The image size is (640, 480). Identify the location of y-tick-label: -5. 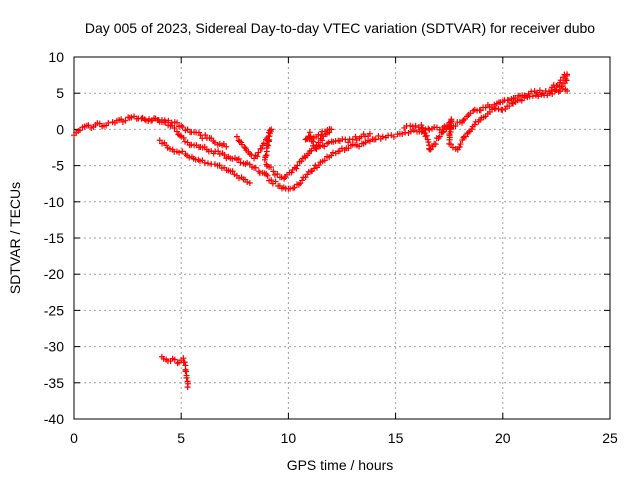
(58, 166).